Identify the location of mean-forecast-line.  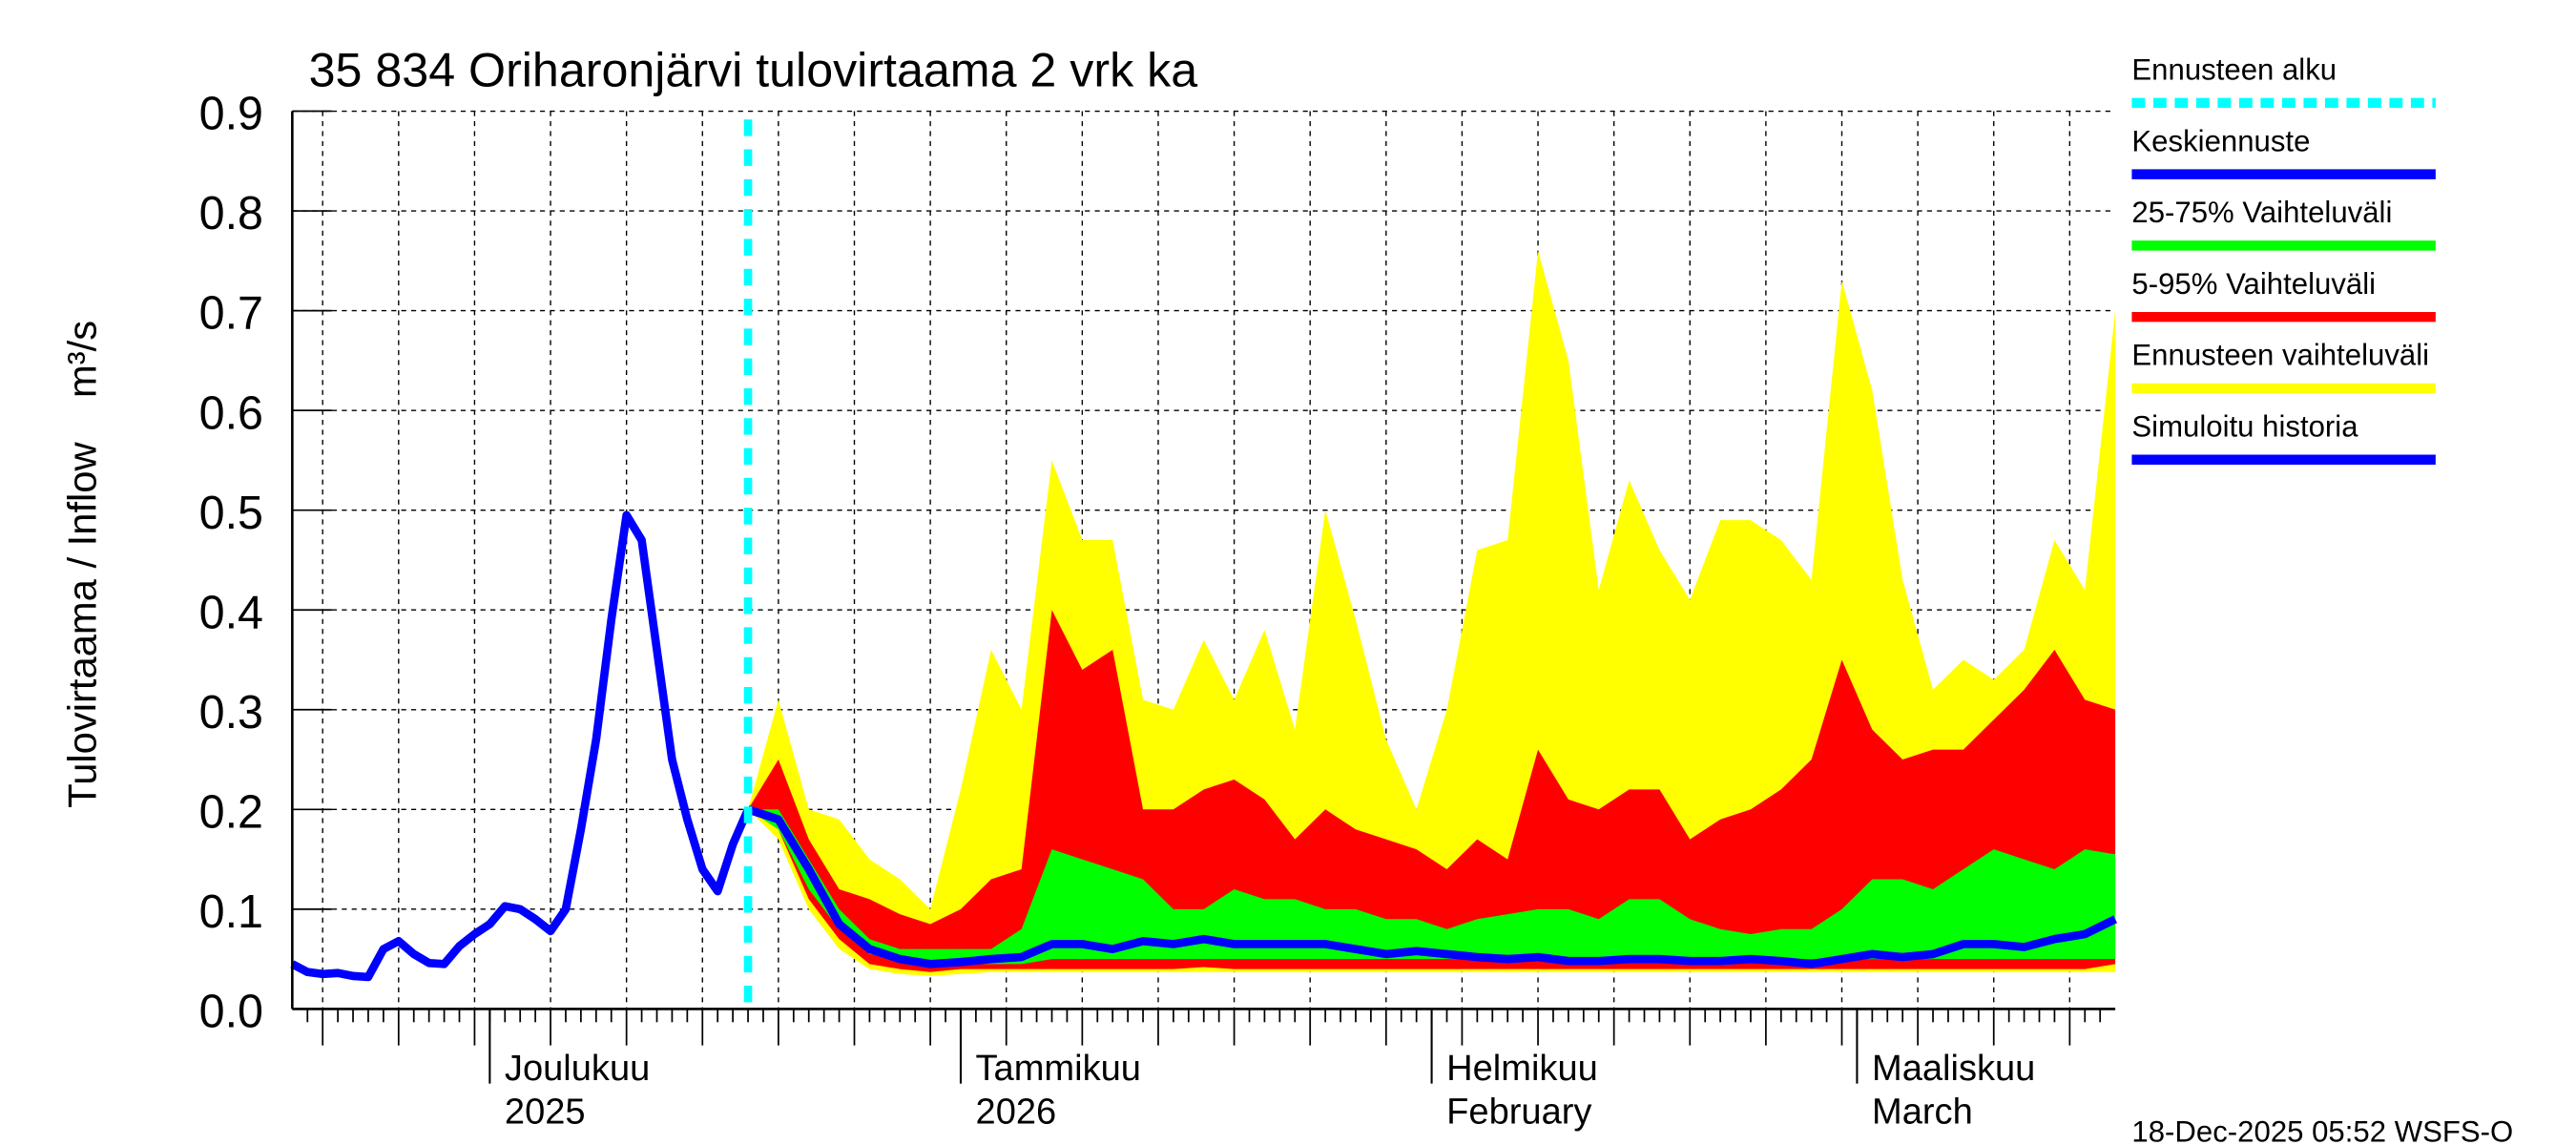
(1432, 886).